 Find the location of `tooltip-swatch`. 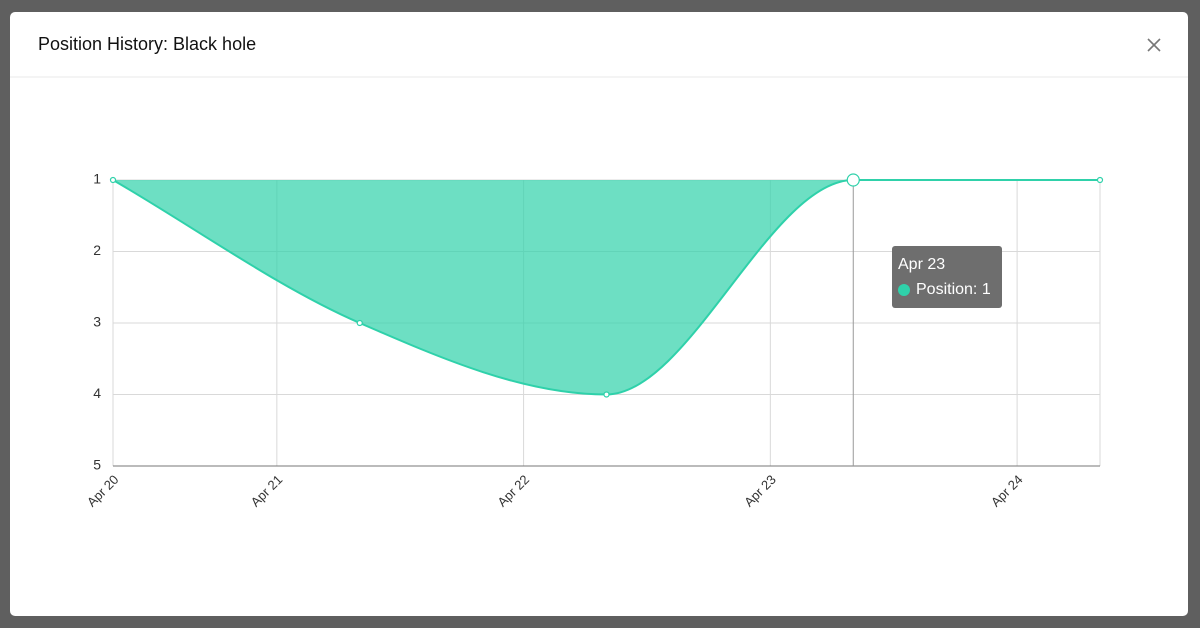

tooltip-swatch is located at coordinates (904, 290).